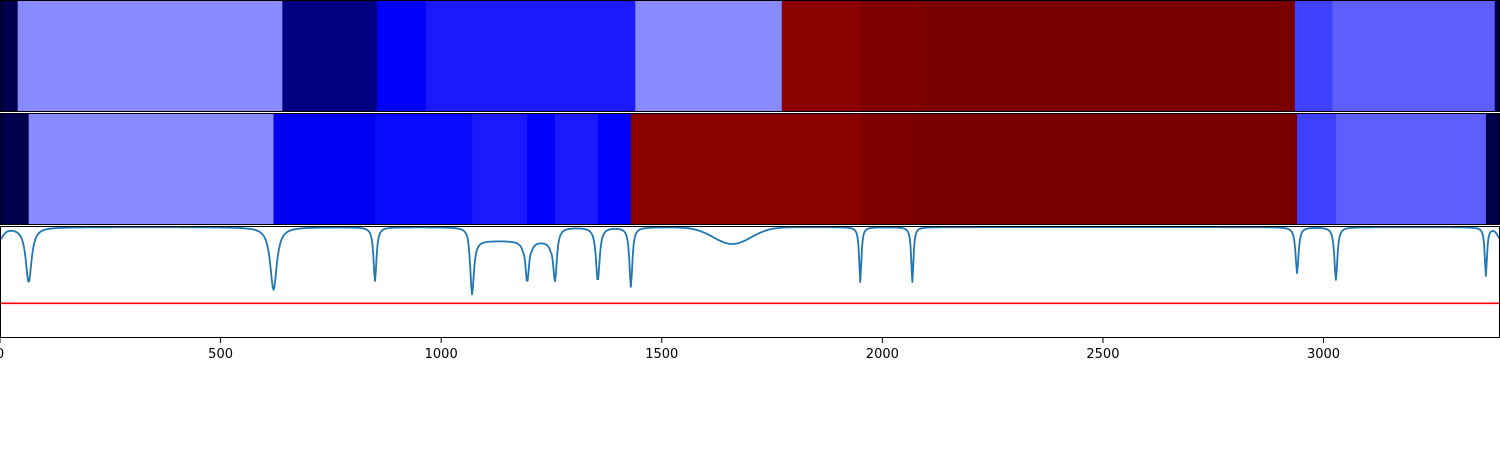 The width and height of the screenshot is (1500, 455). Describe the element at coordinates (882, 354) in the screenshot. I see `x-tick-label-2000: 2000` at that location.